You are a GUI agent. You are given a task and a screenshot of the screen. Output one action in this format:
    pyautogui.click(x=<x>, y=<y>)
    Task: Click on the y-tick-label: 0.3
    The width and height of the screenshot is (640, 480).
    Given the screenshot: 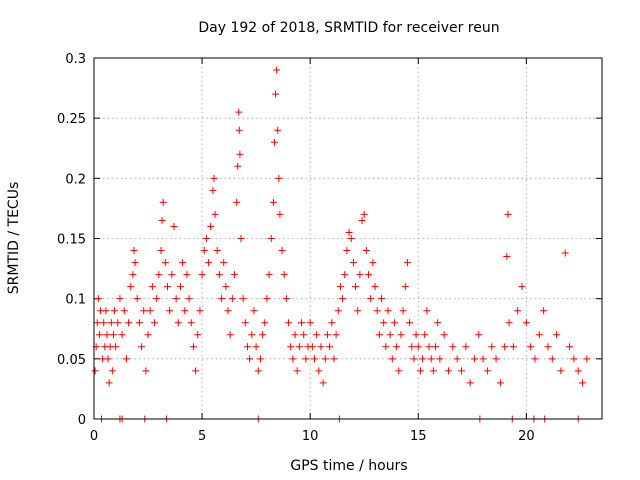 What is the action you would take?
    pyautogui.click(x=75, y=59)
    